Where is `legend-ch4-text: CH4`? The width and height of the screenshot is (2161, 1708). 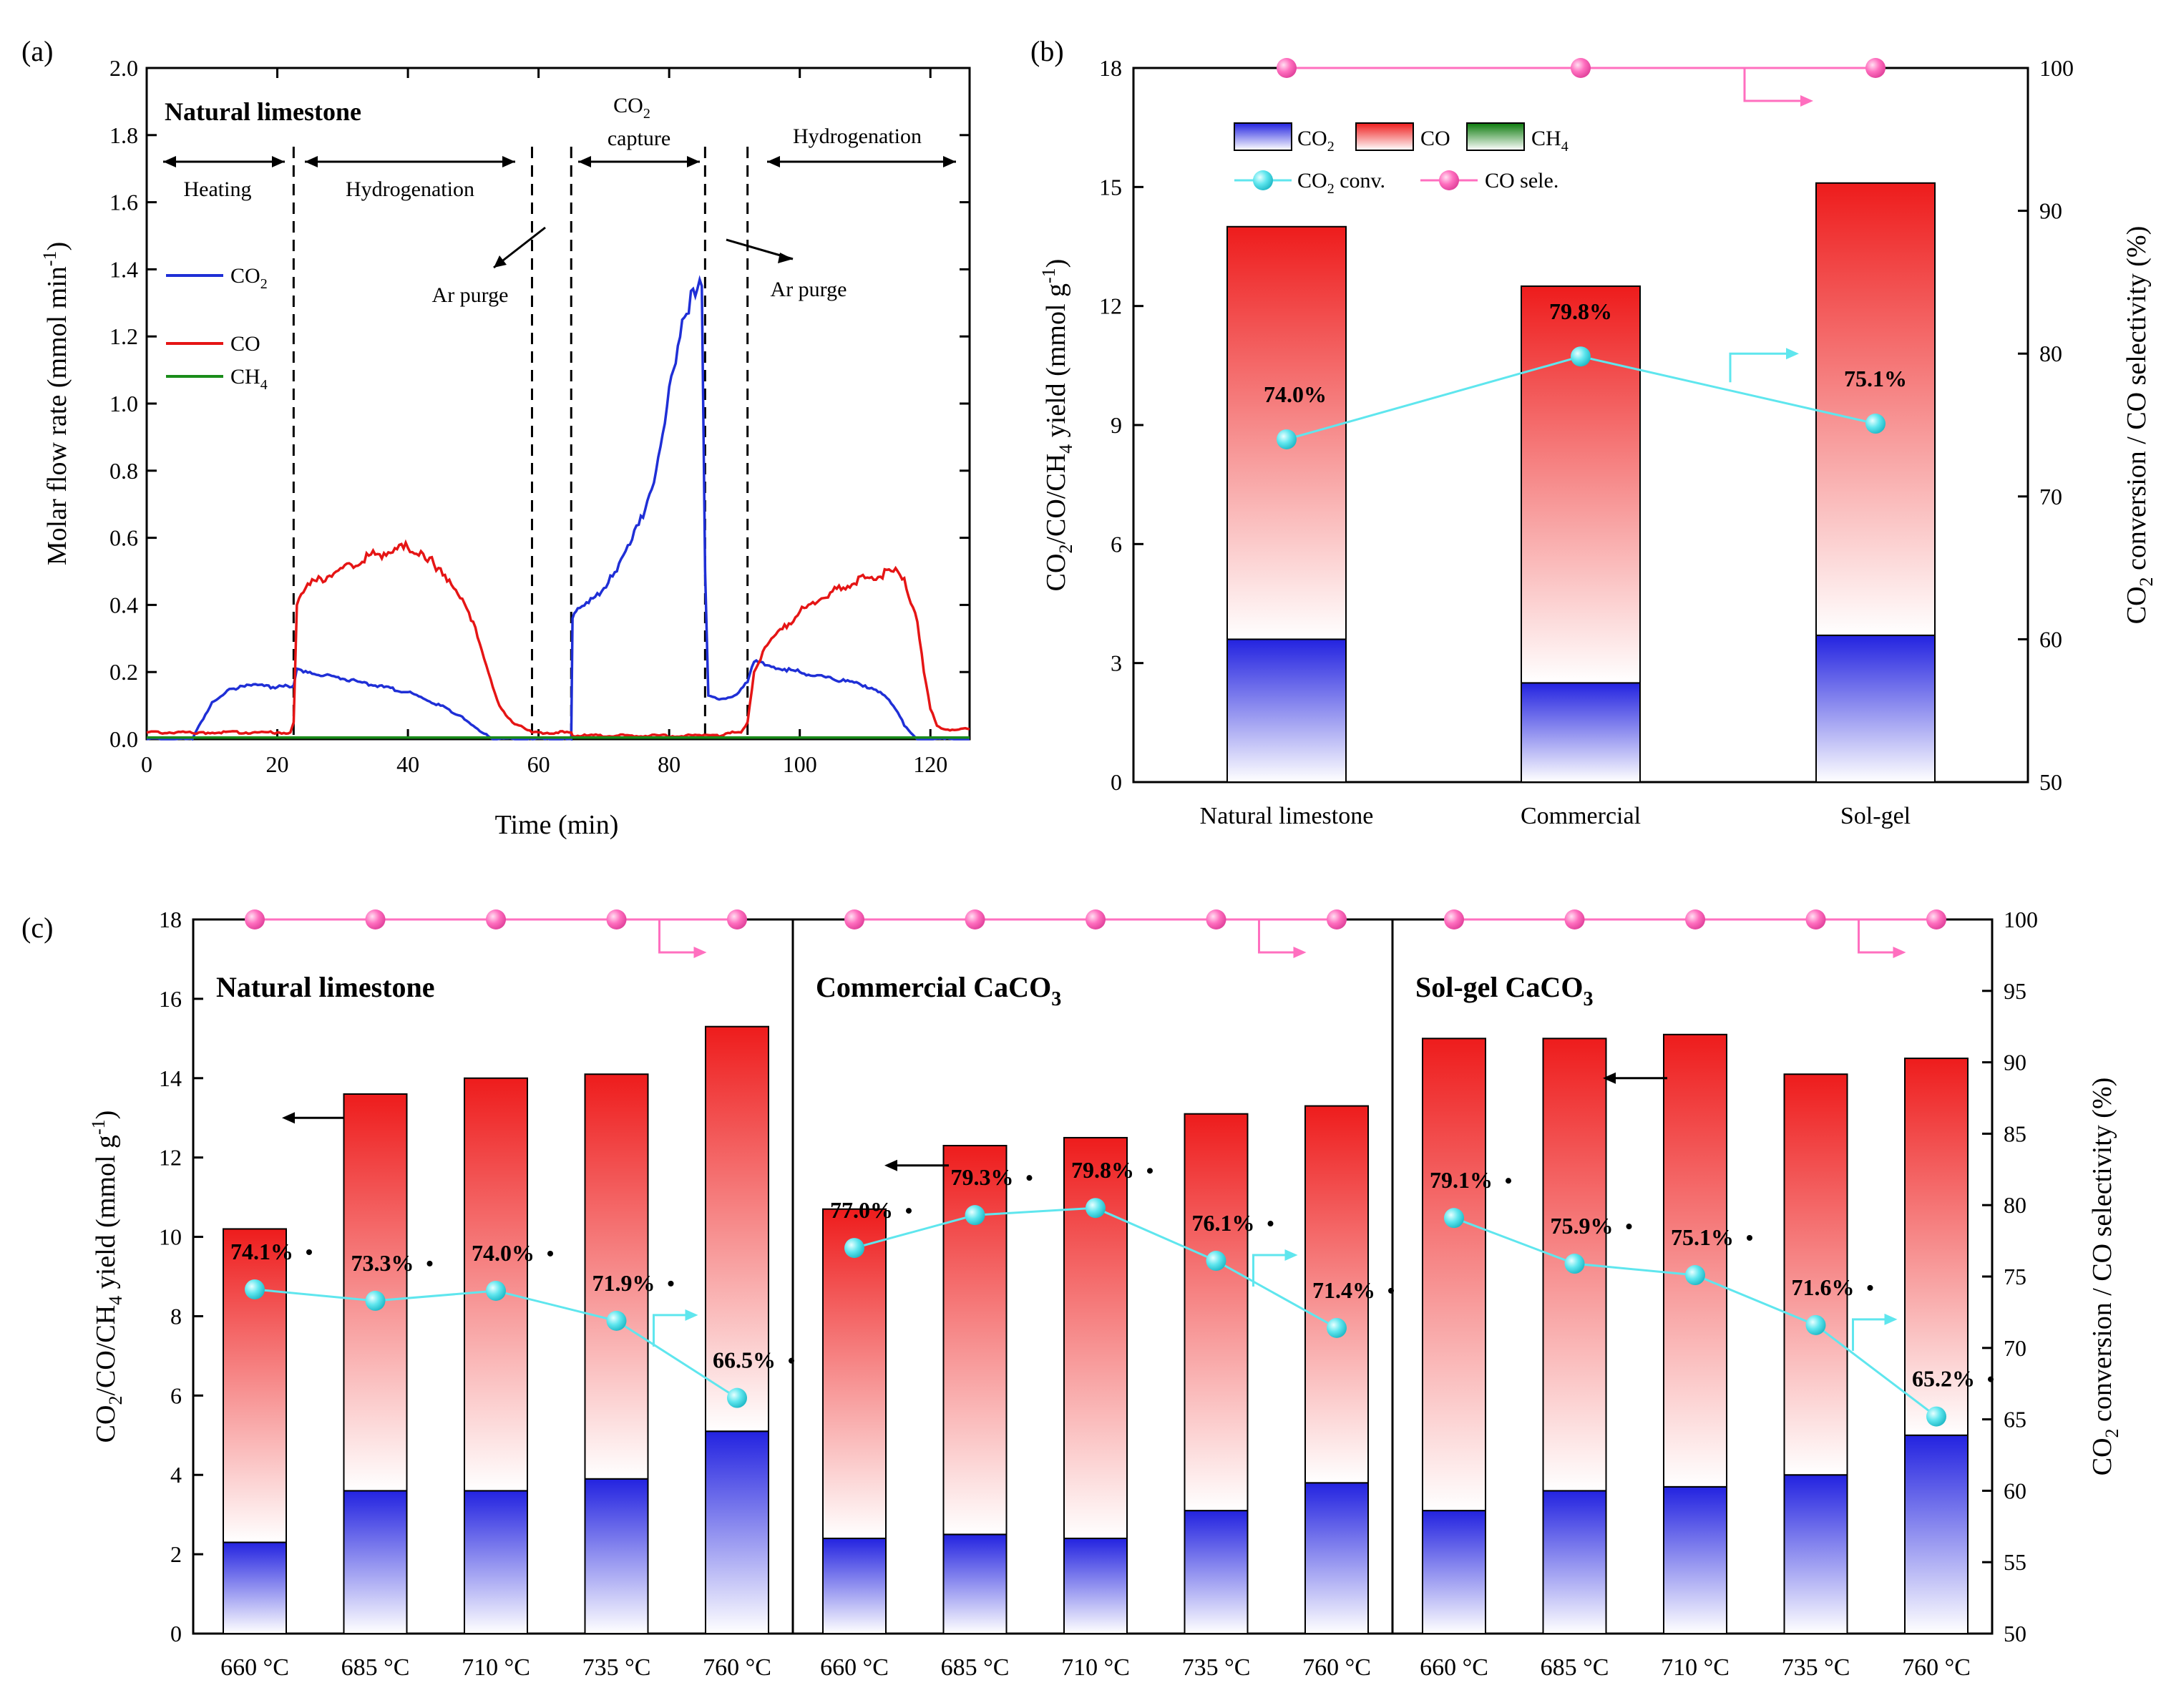 legend-ch4-text: CH4 is located at coordinates (1550, 141).